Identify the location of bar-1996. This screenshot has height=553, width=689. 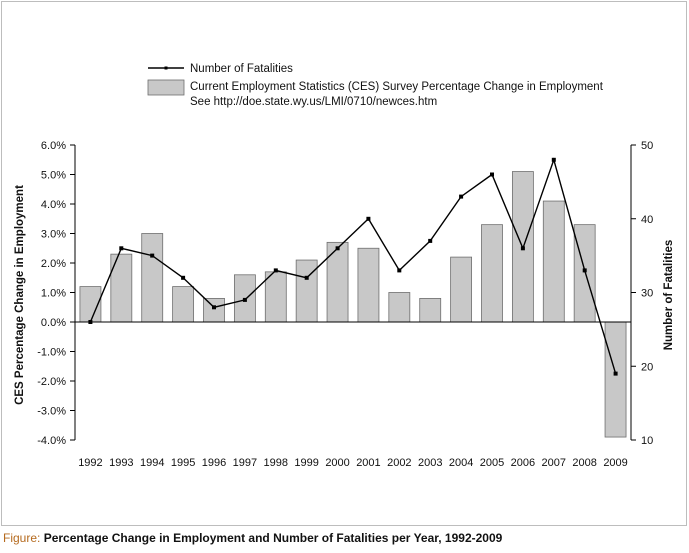
(214, 310).